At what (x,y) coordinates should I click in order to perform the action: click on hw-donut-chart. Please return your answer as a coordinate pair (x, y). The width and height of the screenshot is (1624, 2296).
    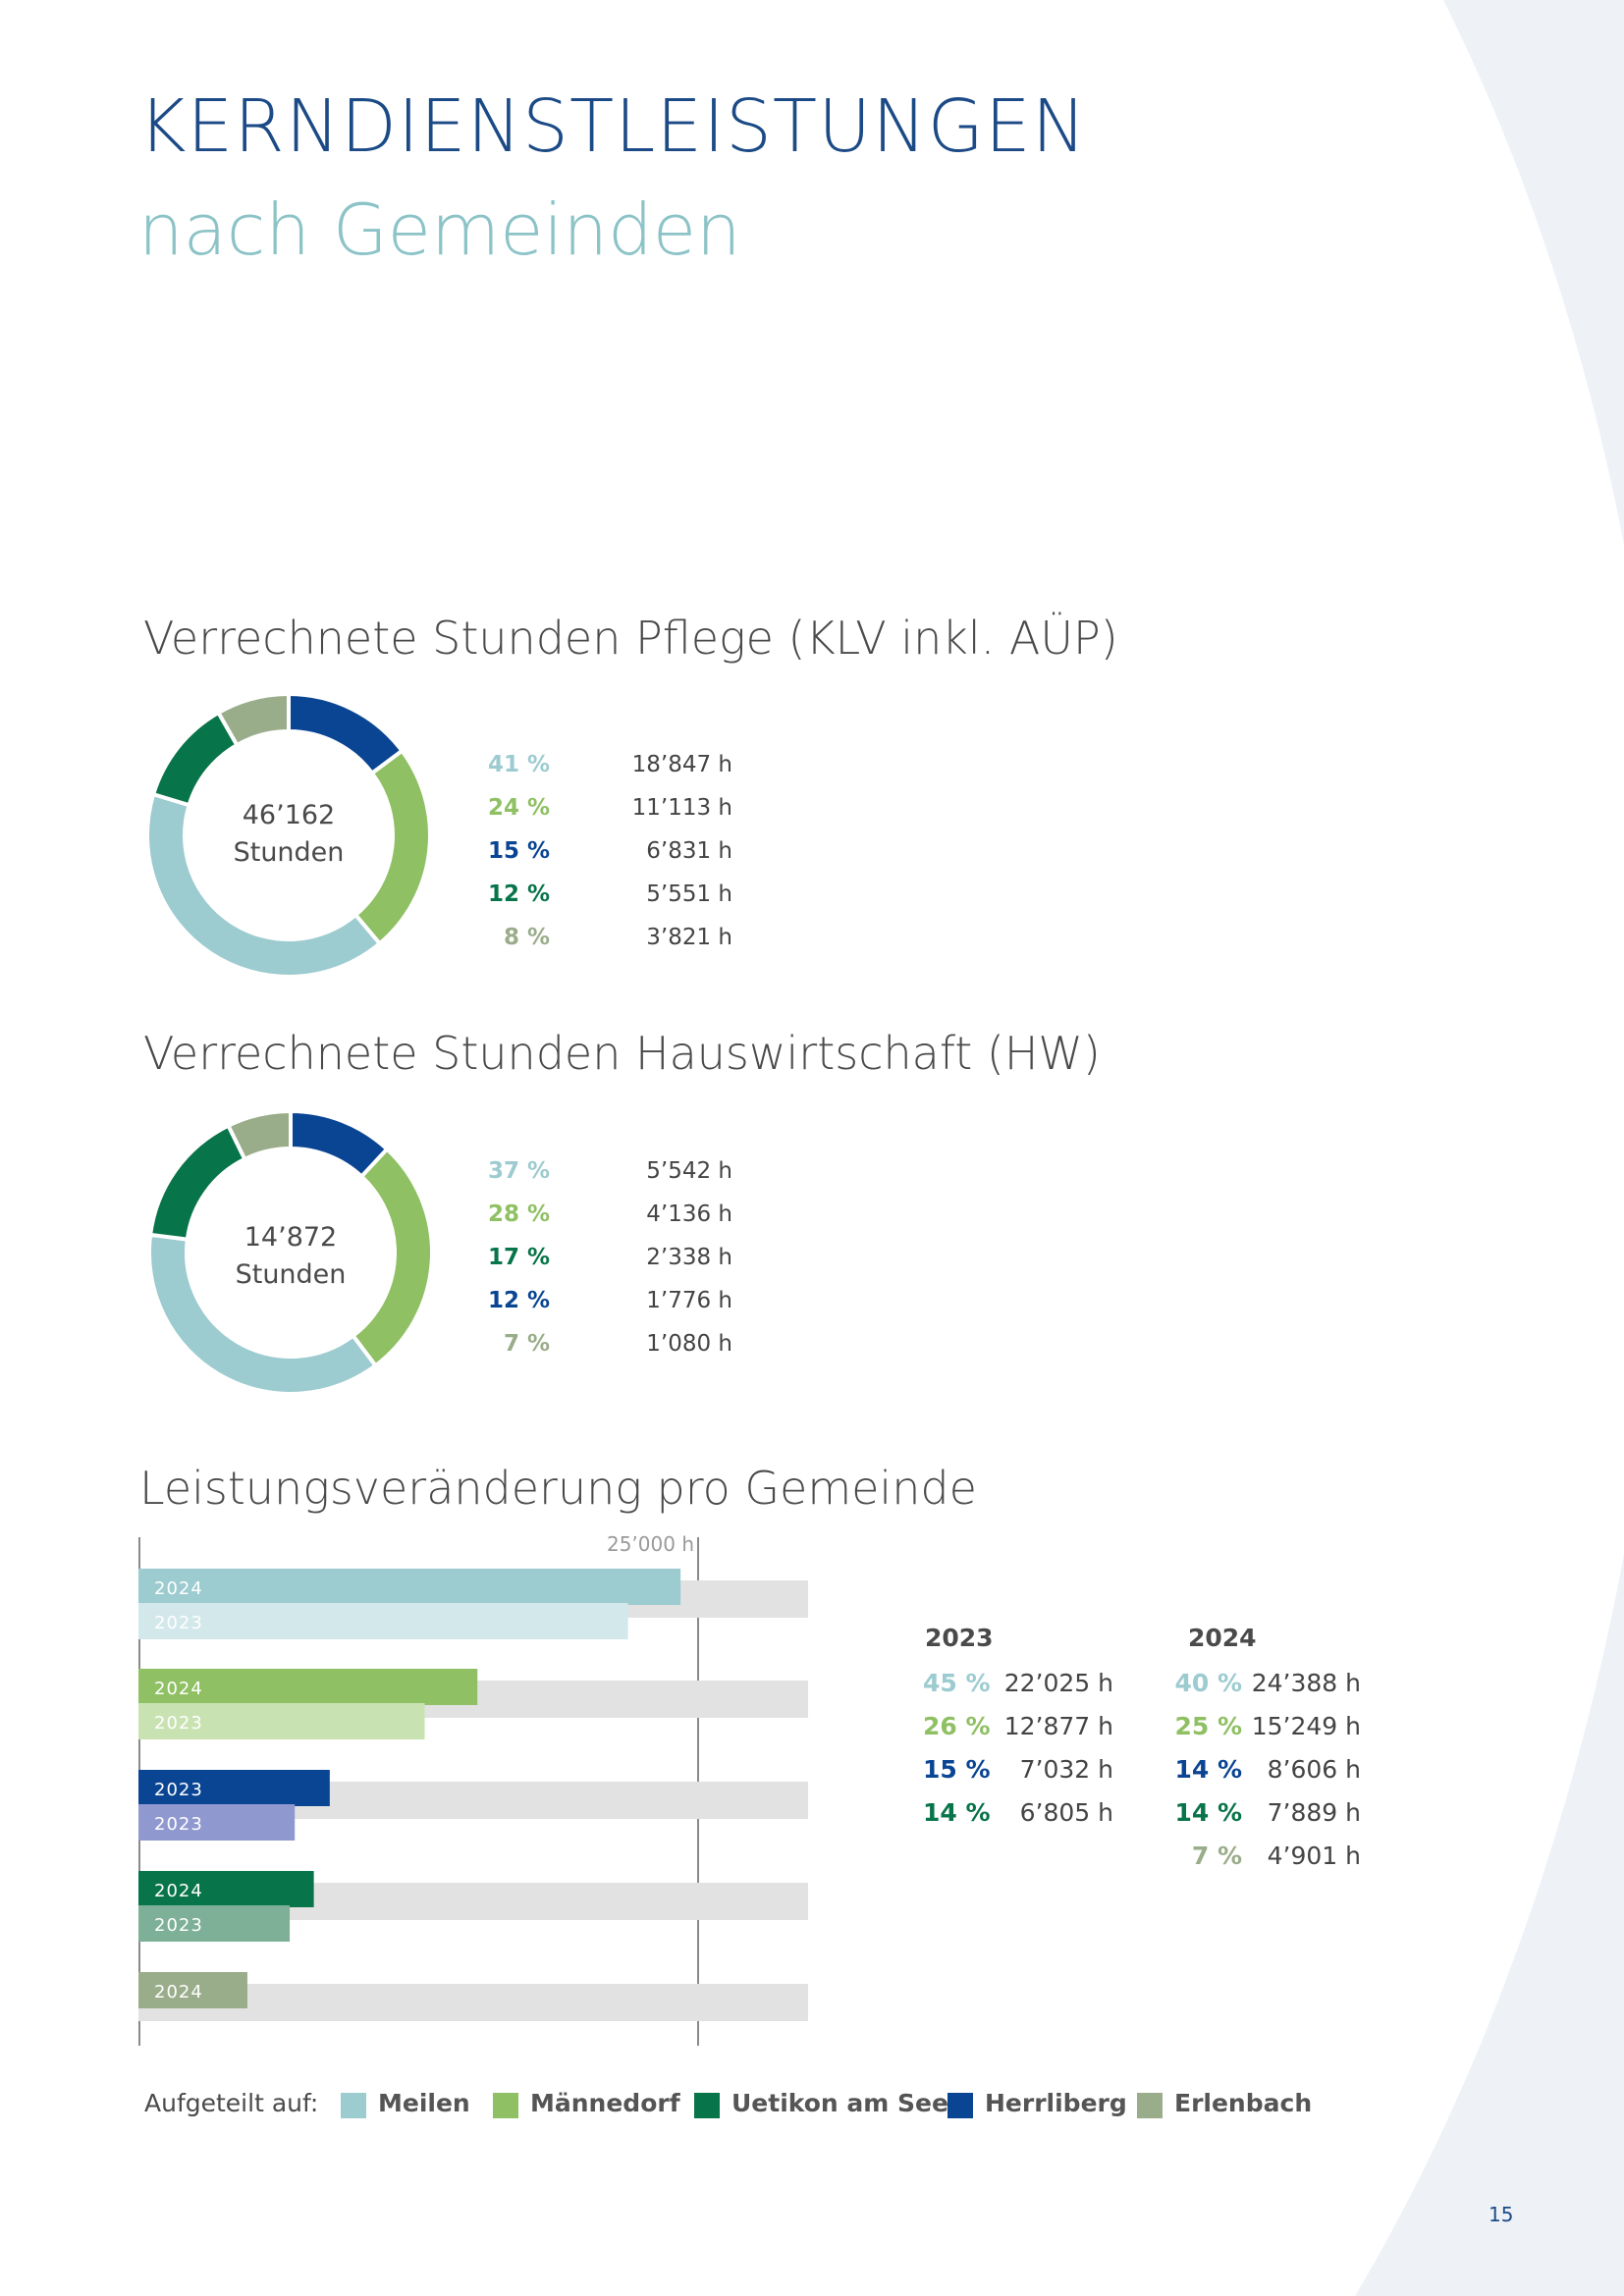
    Looking at the image, I should click on (290, 1252).